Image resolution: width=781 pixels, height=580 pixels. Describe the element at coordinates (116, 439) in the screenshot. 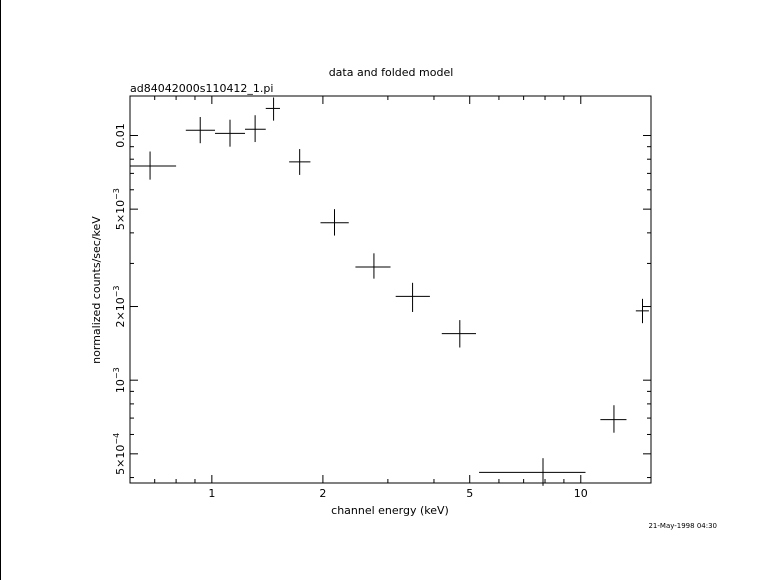

I see `y-tick-label-exponent: −4` at that location.